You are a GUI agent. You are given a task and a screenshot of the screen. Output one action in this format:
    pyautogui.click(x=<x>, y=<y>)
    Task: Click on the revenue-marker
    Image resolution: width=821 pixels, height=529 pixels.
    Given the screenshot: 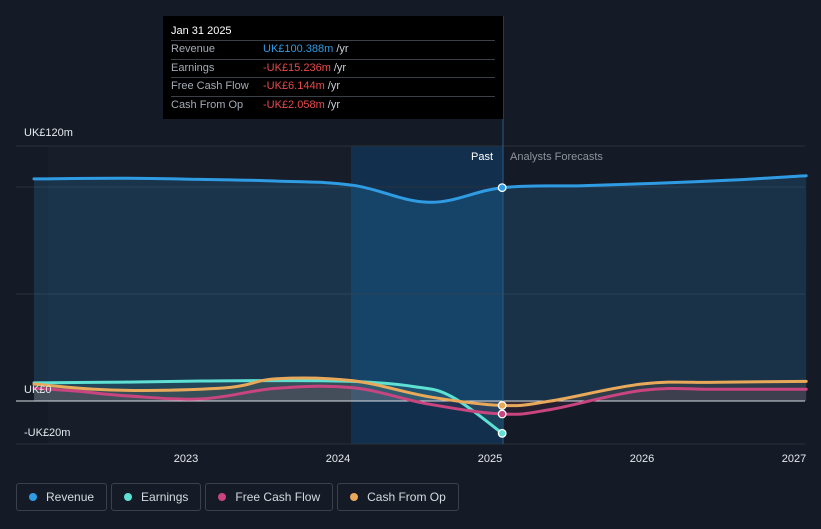 What is the action you would take?
    pyautogui.click(x=502, y=188)
    